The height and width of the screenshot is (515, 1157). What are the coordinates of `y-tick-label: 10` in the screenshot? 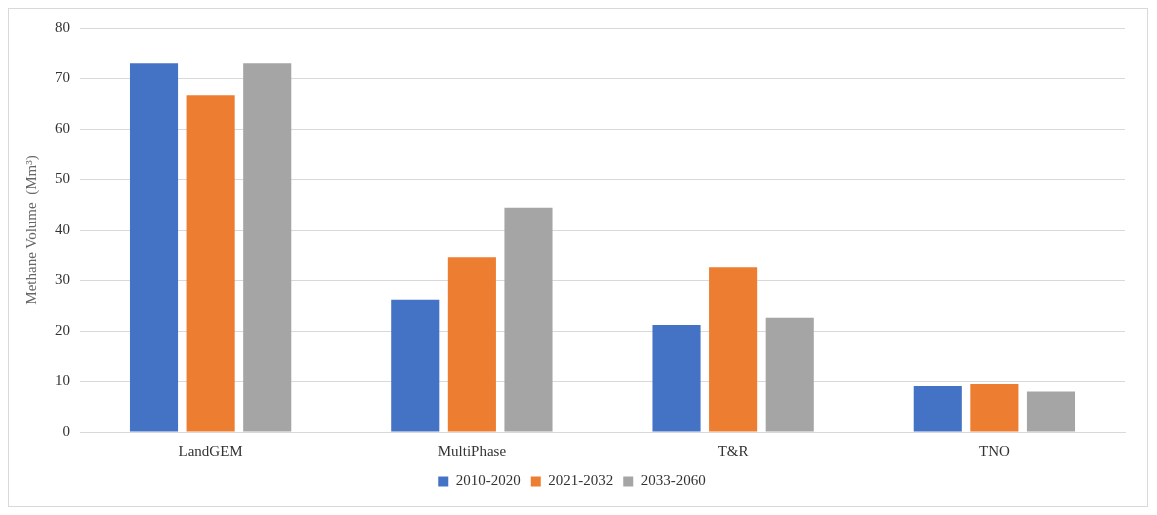 It's located at (62, 380).